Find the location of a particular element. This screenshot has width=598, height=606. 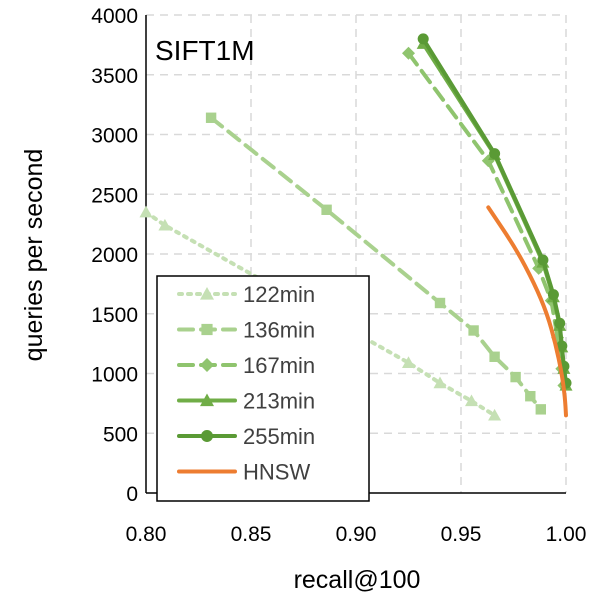

legend-item: HNSW is located at coordinates (243, 472).